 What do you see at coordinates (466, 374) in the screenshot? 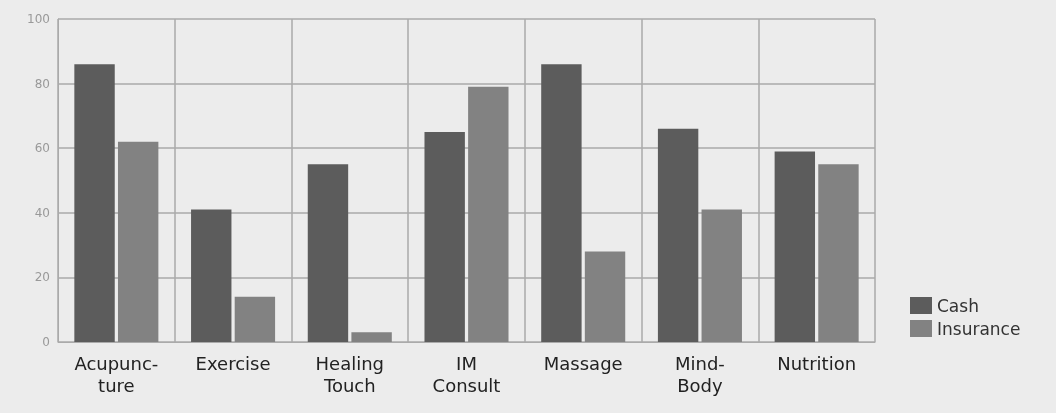
I see `x-tick-label: IM Consult` at bounding box center [466, 374].